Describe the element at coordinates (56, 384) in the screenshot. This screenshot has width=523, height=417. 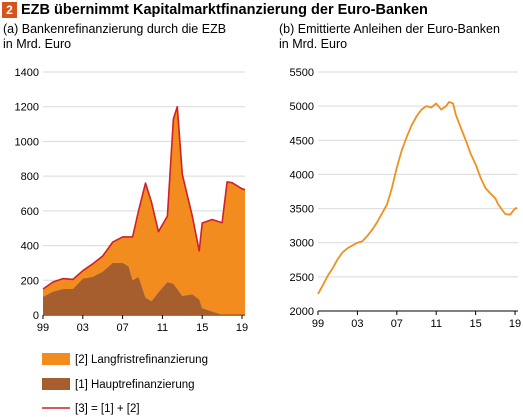
I see `legend-swatch-main-refi` at that location.